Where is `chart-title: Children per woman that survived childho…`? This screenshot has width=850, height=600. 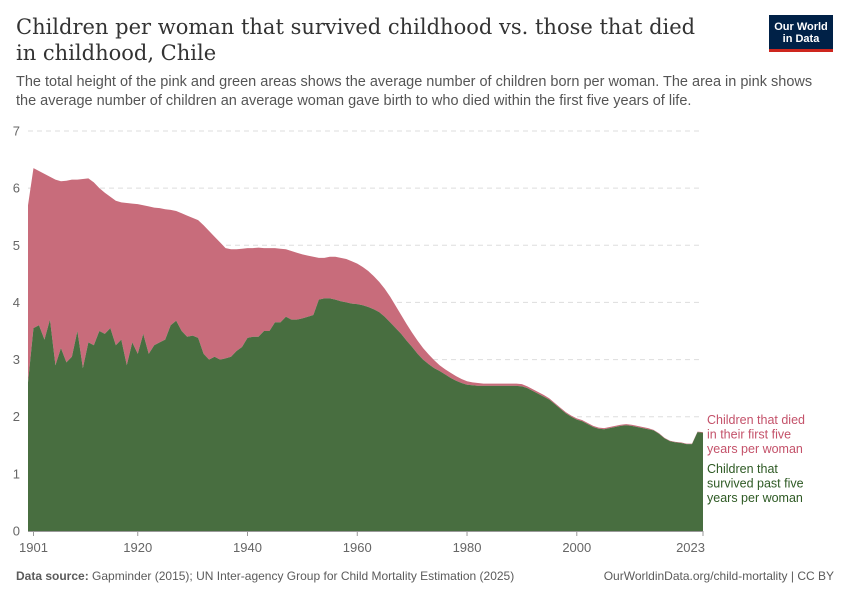
chart-title: Children per woman that survived childho… is located at coordinates (356, 40).